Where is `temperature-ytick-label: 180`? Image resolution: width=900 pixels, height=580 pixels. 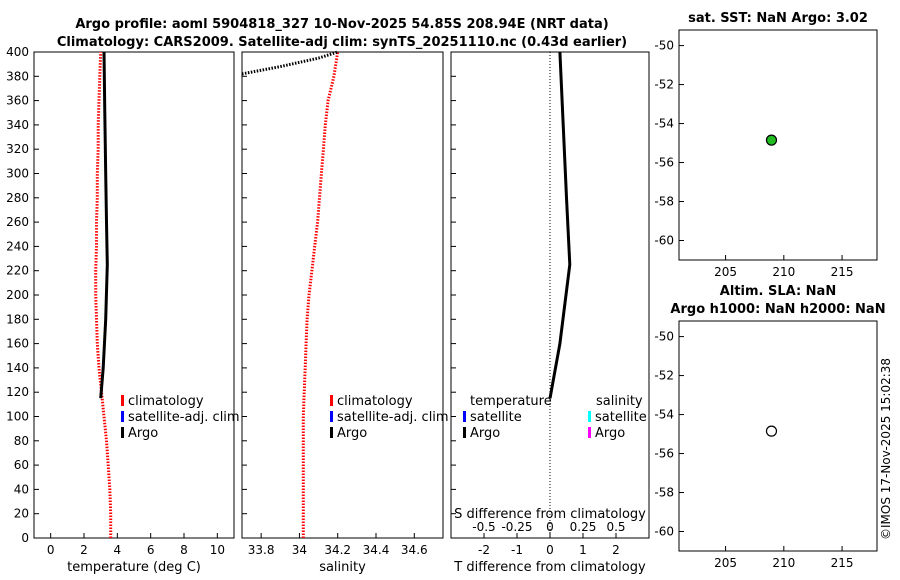 temperature-ytick-label: 180 is located at coordinates (17, 319).